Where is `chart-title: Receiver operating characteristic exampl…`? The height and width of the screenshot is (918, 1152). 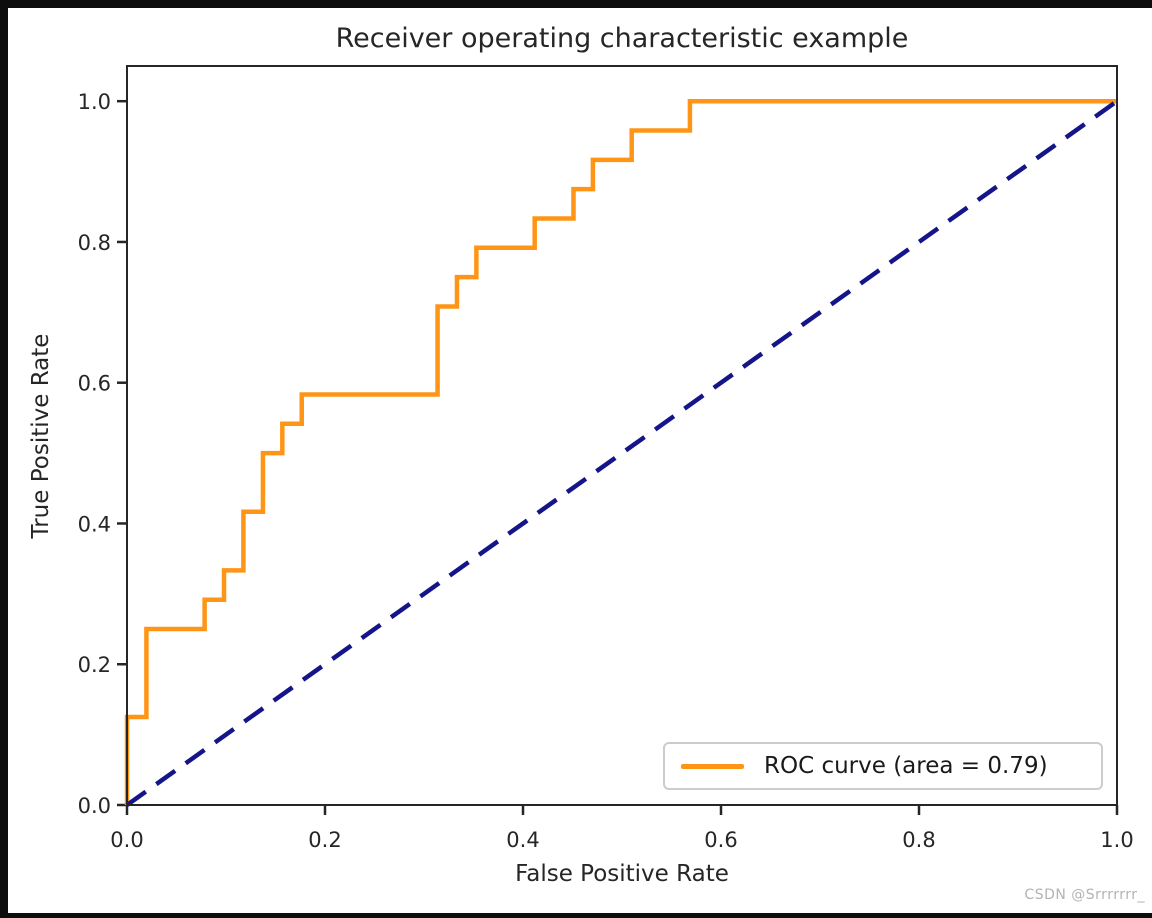
chart-title: Receiver operating characteristic exampl… is located at coordinates (622, 38).